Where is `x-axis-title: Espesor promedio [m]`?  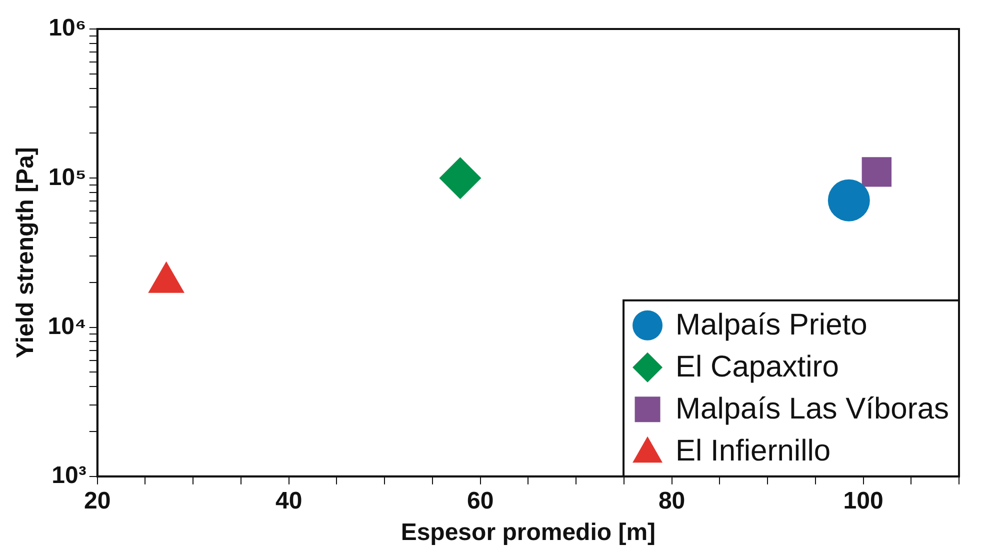 x-axis-title: Espesor promedio [m] is located at coordinates (528, 532).